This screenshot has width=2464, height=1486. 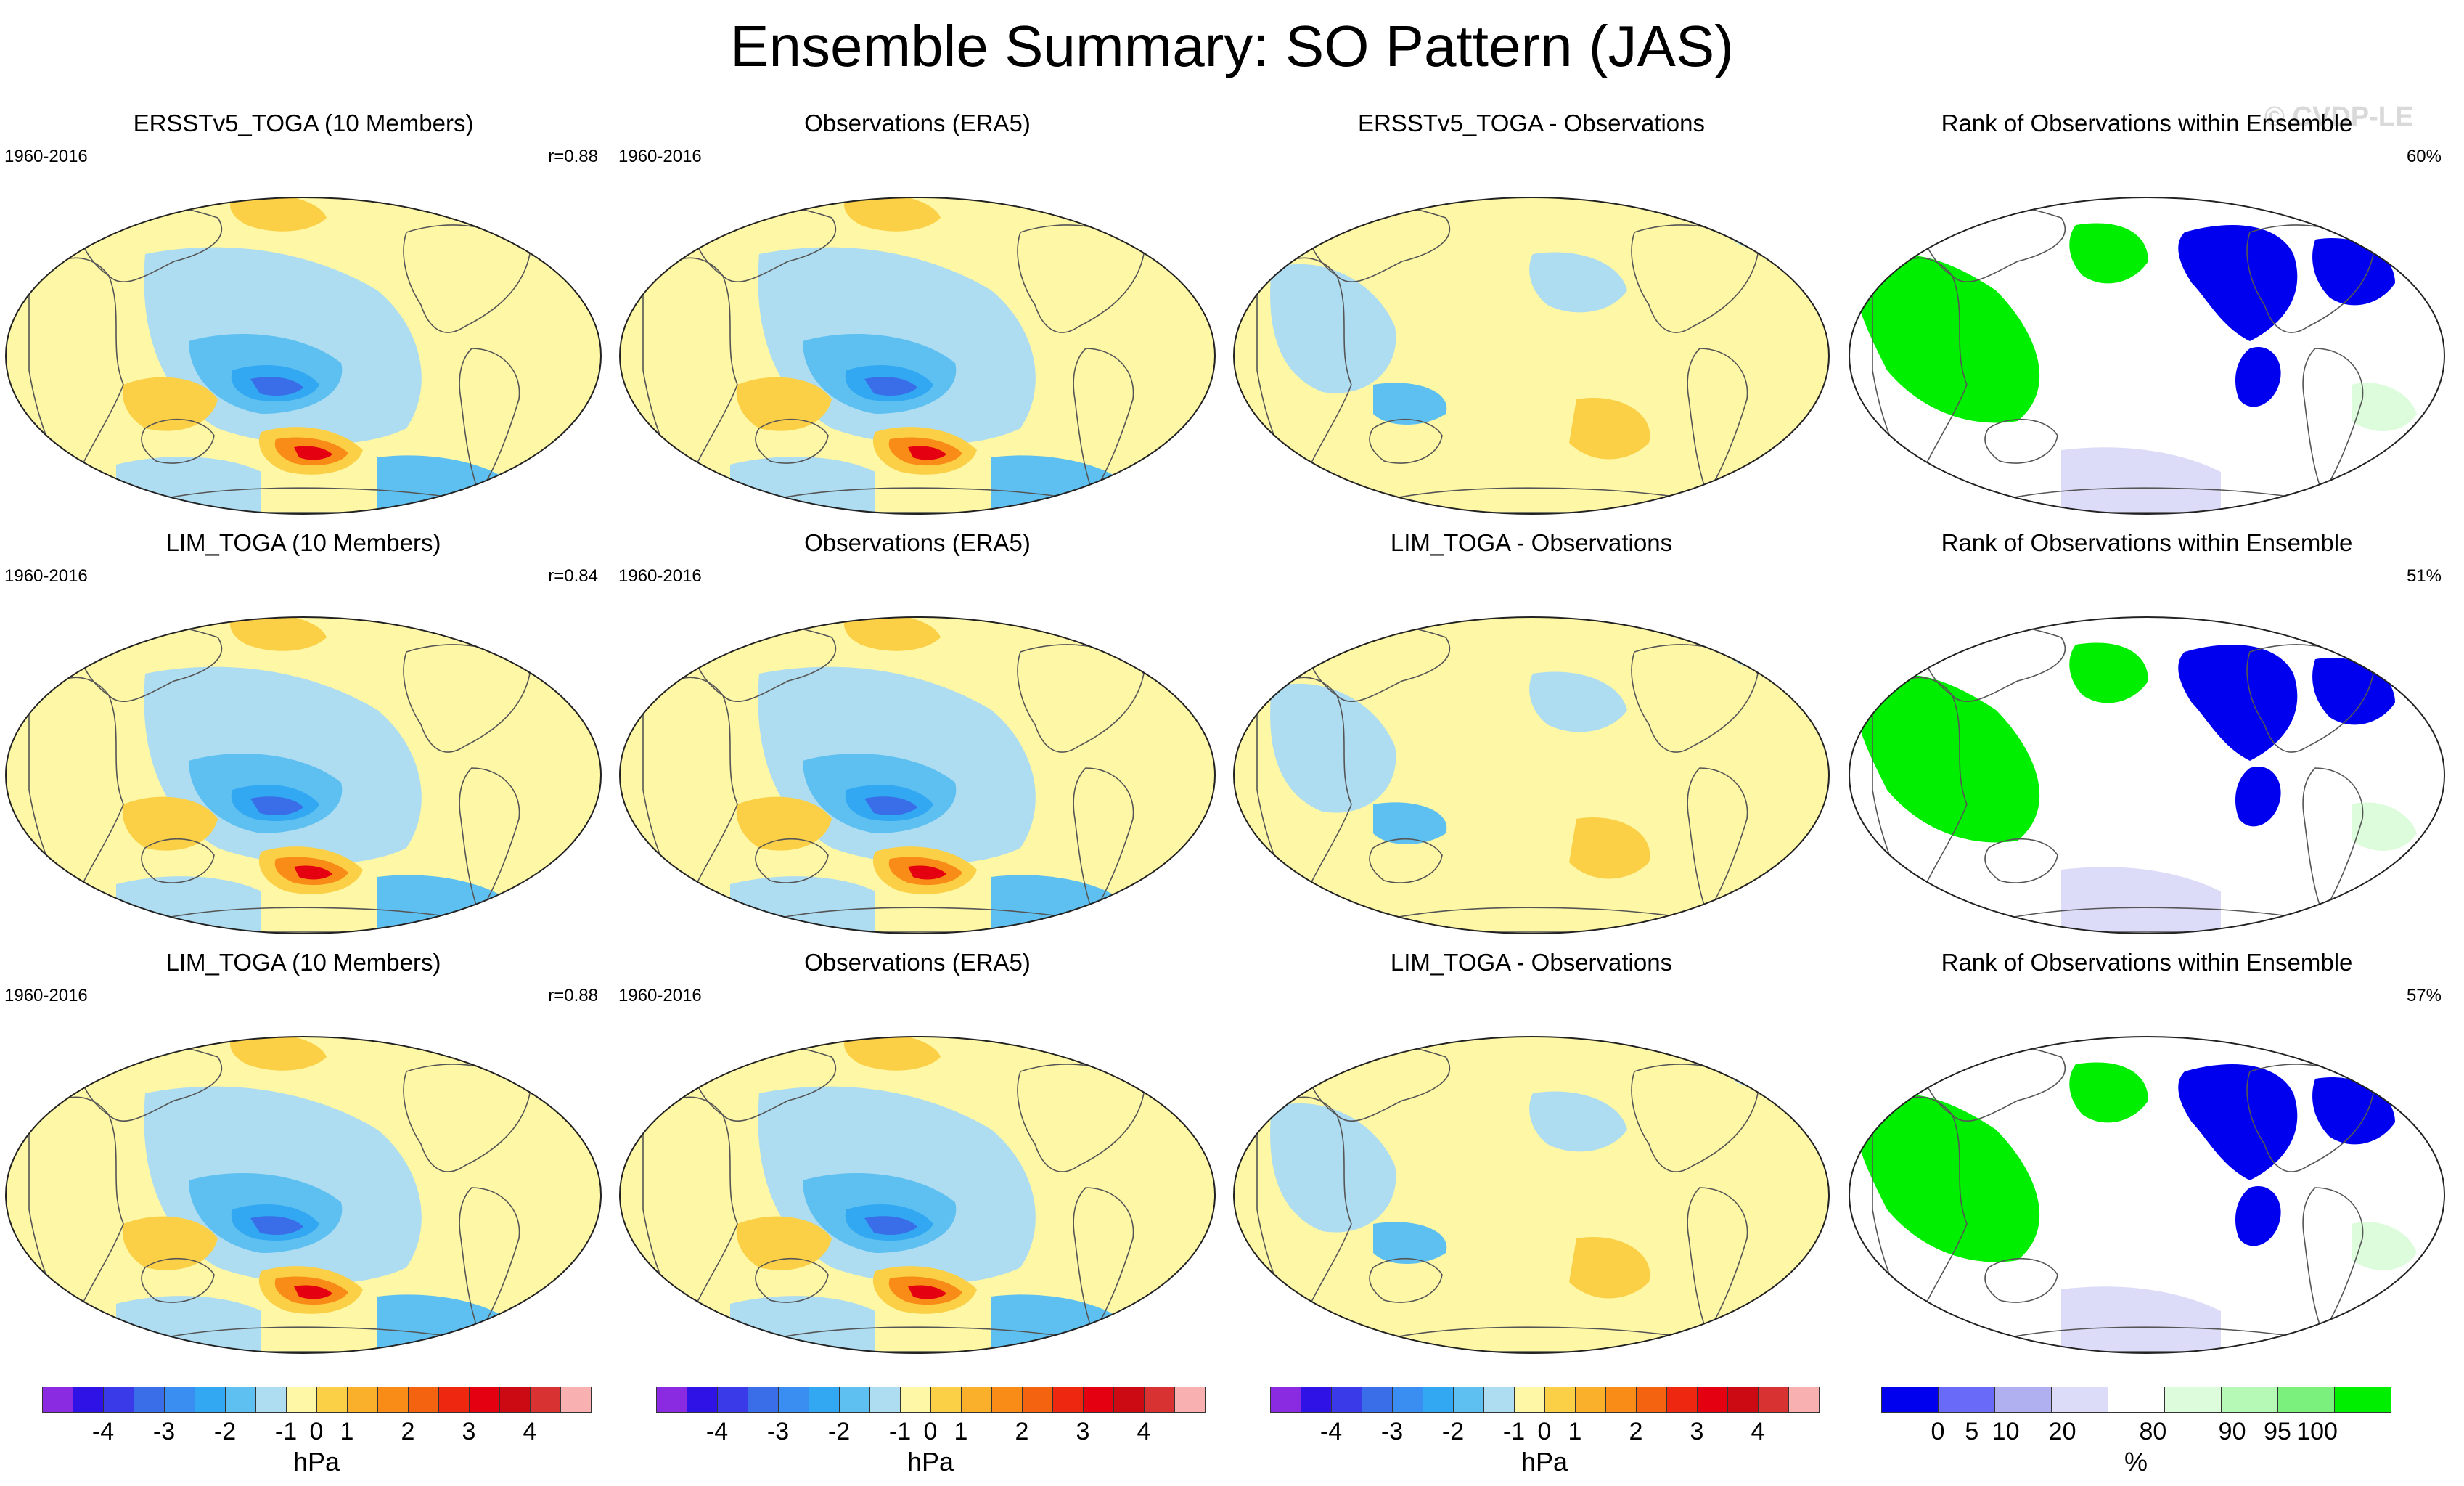 What do you see at coordinates (2136, 1435) in the screenshot?
I see `colorbar-4: 0 5 10 20 80 90 95 100%` at bounding box center [2136, 1435].